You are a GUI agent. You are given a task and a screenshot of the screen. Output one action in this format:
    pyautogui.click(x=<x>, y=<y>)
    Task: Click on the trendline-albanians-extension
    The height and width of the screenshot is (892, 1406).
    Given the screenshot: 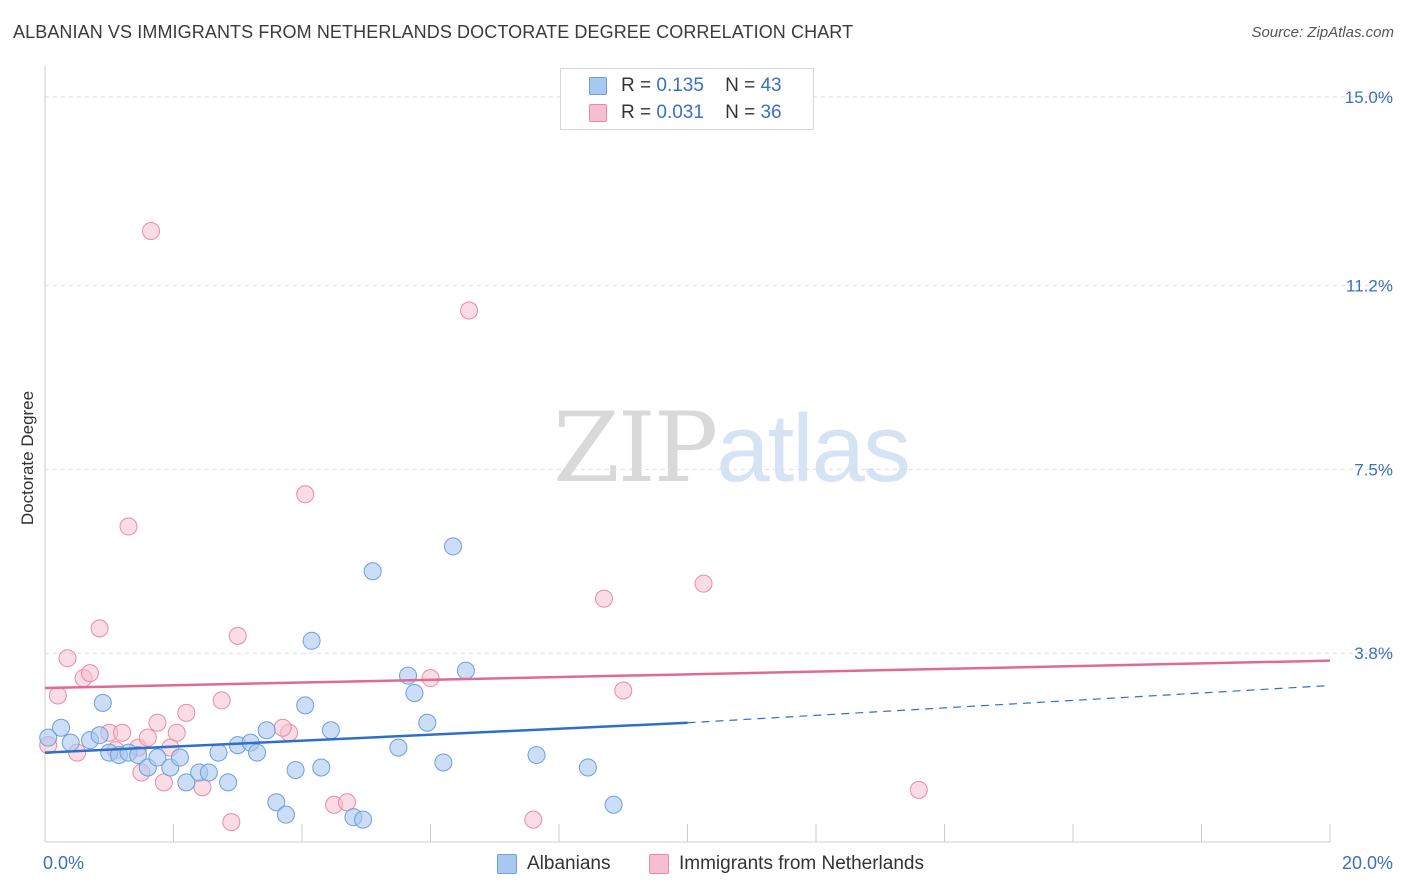 What is the action you would take?
    pyautogui.click(x=1009, y=704)
    